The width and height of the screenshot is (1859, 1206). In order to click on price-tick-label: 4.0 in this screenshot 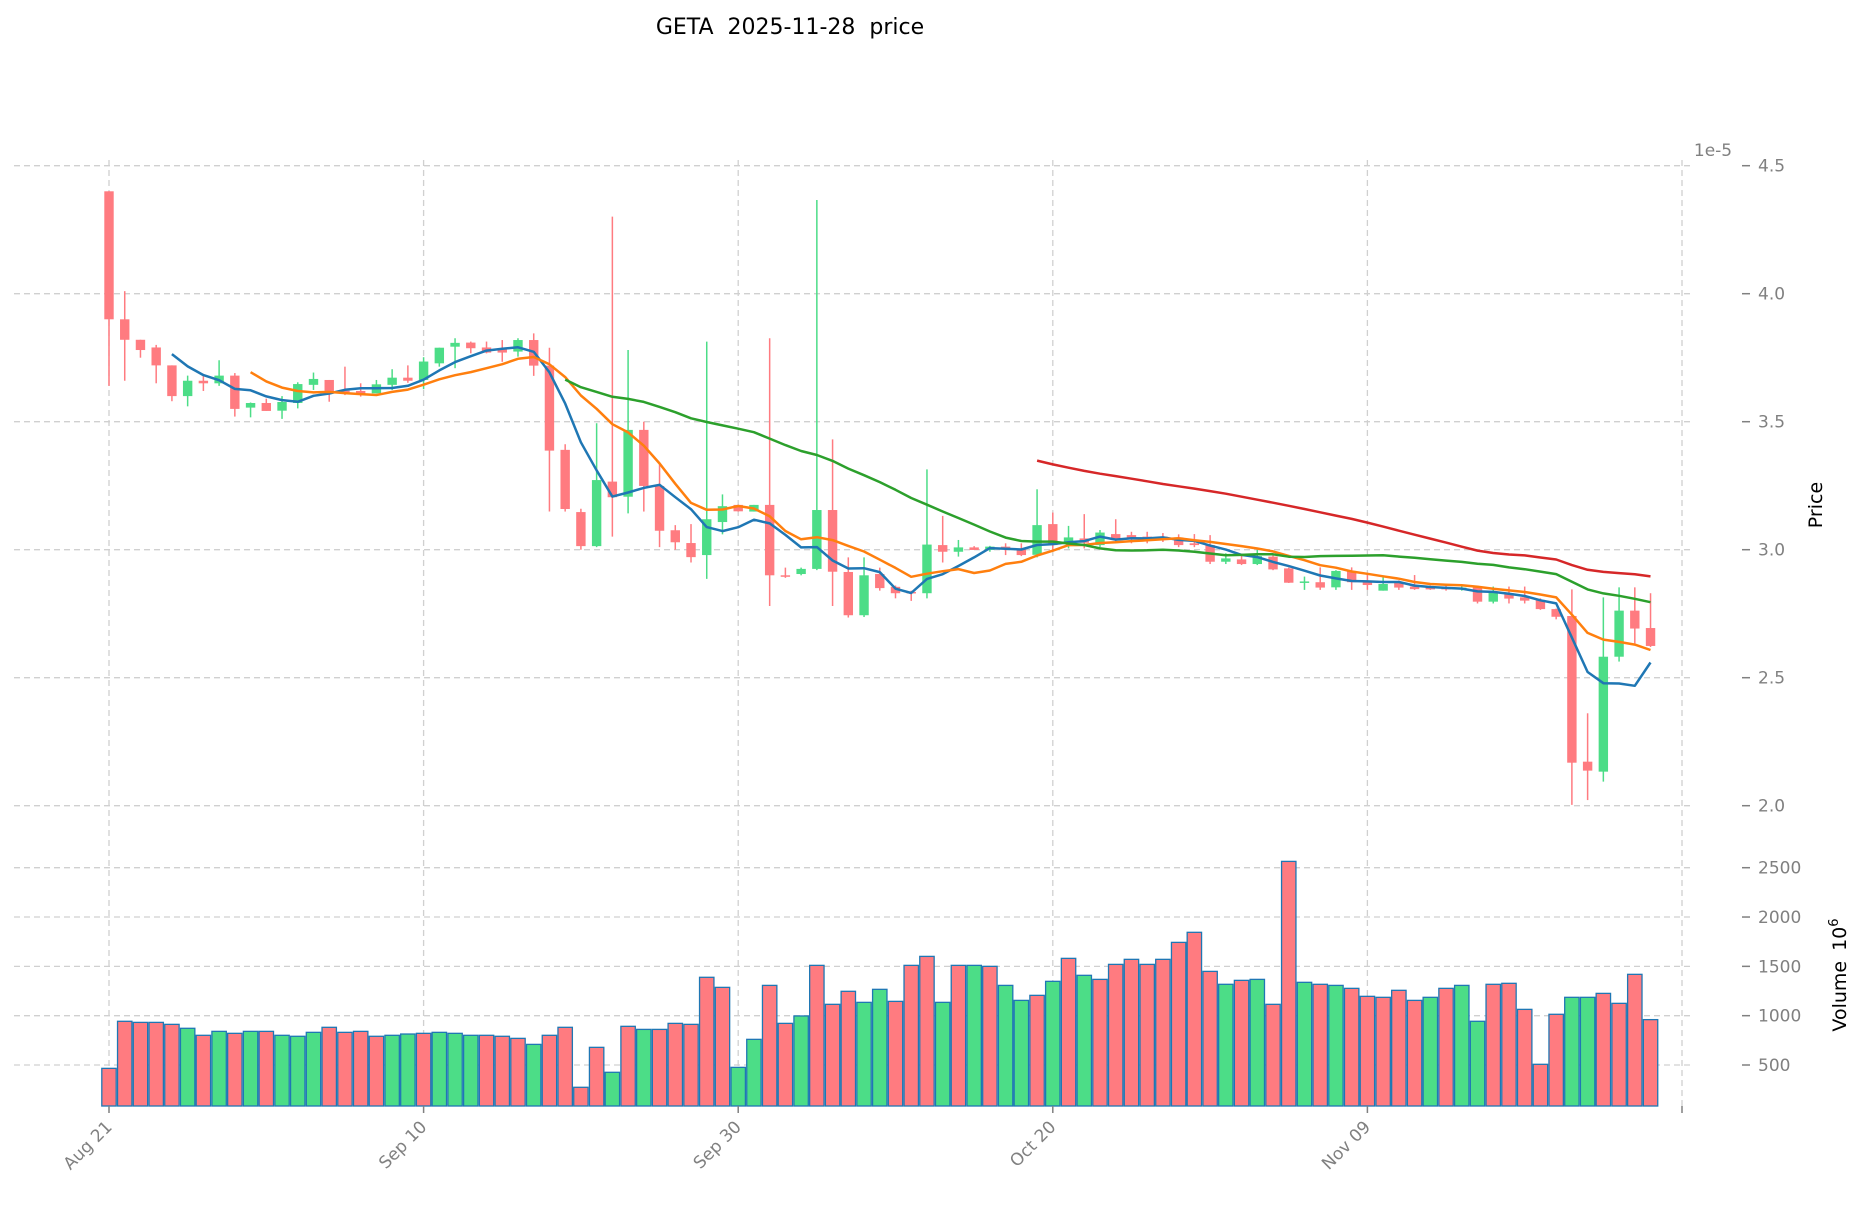, I will do `click(1771, 295)`.